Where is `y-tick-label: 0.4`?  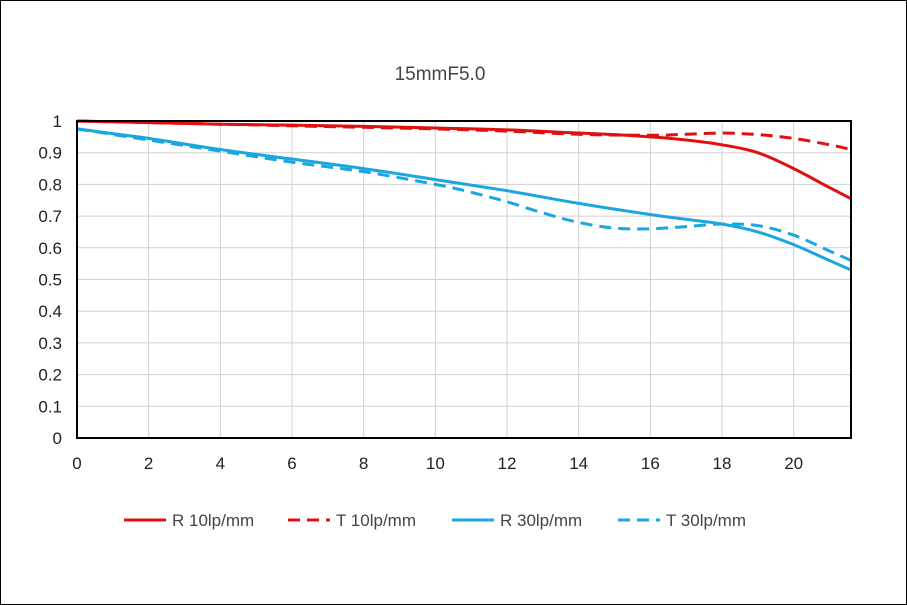
y-tick-label: 0.4 is located at coordinates (50, 311).